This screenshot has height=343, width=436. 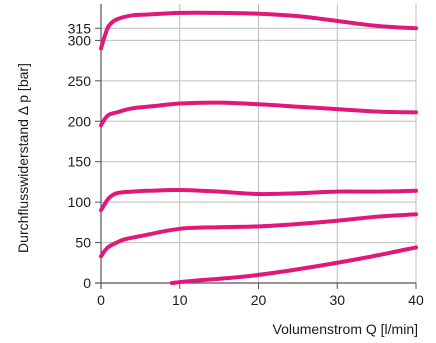 I want to click on x-tick-label: 10, so click(x=180, y=300).